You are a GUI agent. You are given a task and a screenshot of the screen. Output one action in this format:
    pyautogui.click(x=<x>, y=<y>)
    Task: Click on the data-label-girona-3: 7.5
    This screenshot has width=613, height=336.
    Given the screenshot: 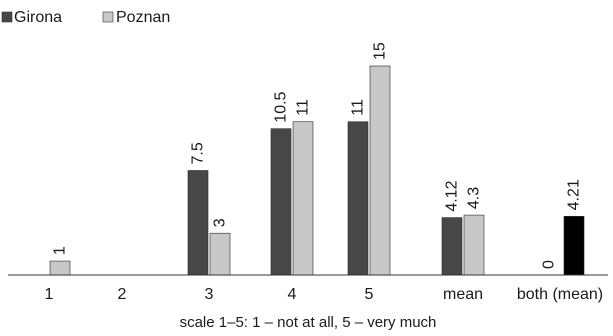 What is the action you would take?
    pyautogui.click(x=198, y=153)
    